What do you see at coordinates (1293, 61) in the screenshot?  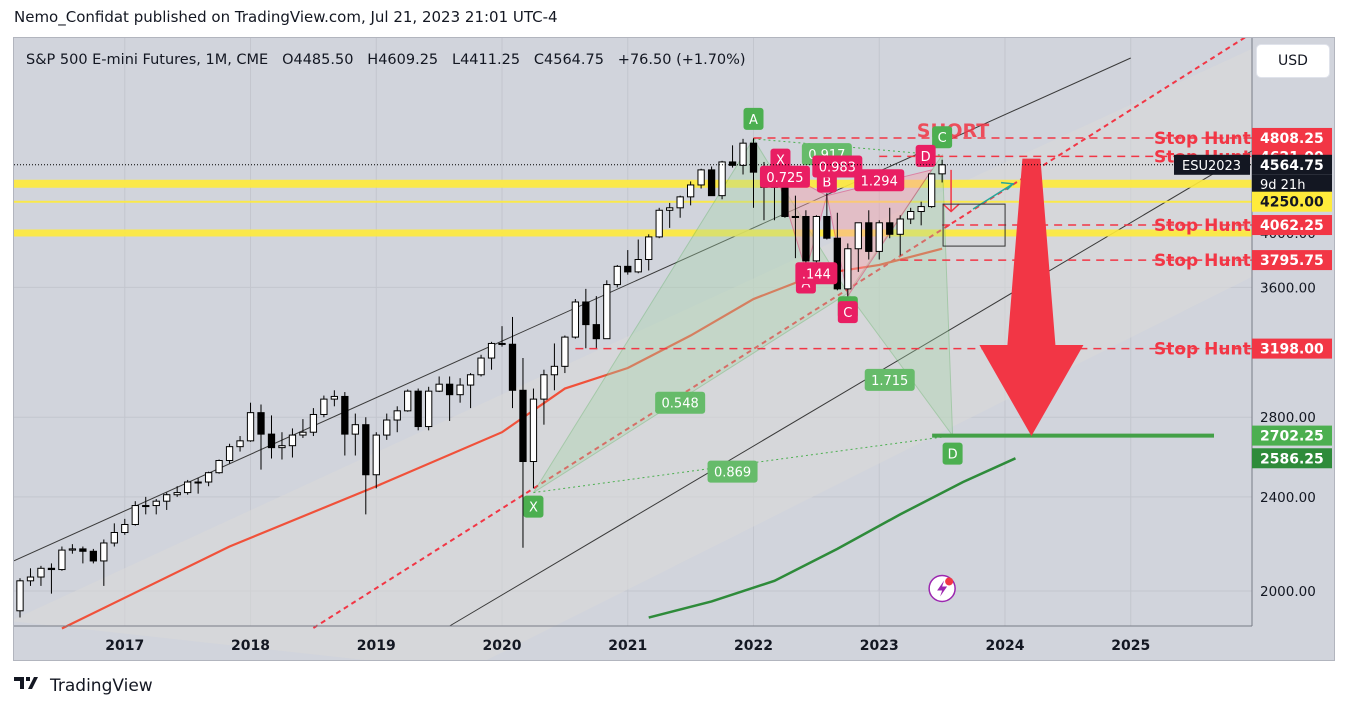 I see `currency-button: USD` at bounding box center [1293, 61].